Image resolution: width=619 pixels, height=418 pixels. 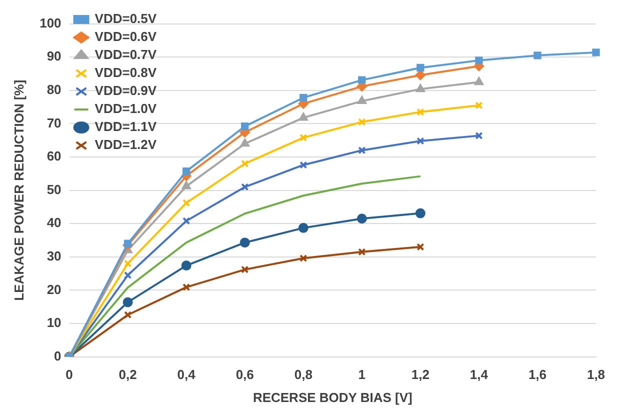 What do you see at coordinates (245, 374) in the screenshot?
I see `x-tick-label: 0,6` at bounding box center [245, 374].